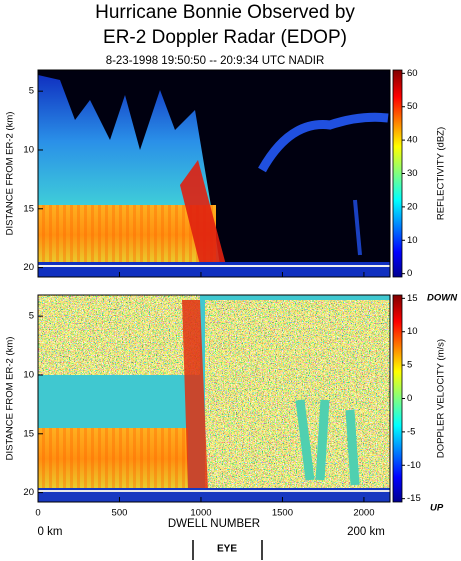 The height and width of the screenshot is (561, 461). What do you see at coordinates (227, 549) in the screenshot?
I see `eye-label: EYE` at bounding box center [227, 549].